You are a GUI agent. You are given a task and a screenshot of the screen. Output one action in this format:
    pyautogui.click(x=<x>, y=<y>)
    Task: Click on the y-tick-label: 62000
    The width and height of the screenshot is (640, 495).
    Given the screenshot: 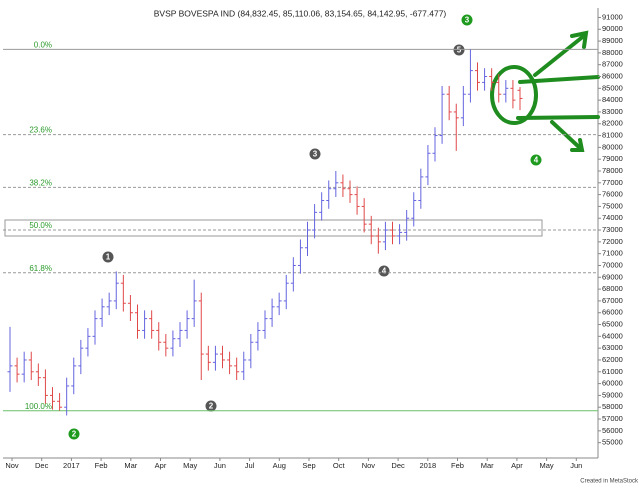 What is the action you would take?
    pyautogui.click(x=612, y=359)
    